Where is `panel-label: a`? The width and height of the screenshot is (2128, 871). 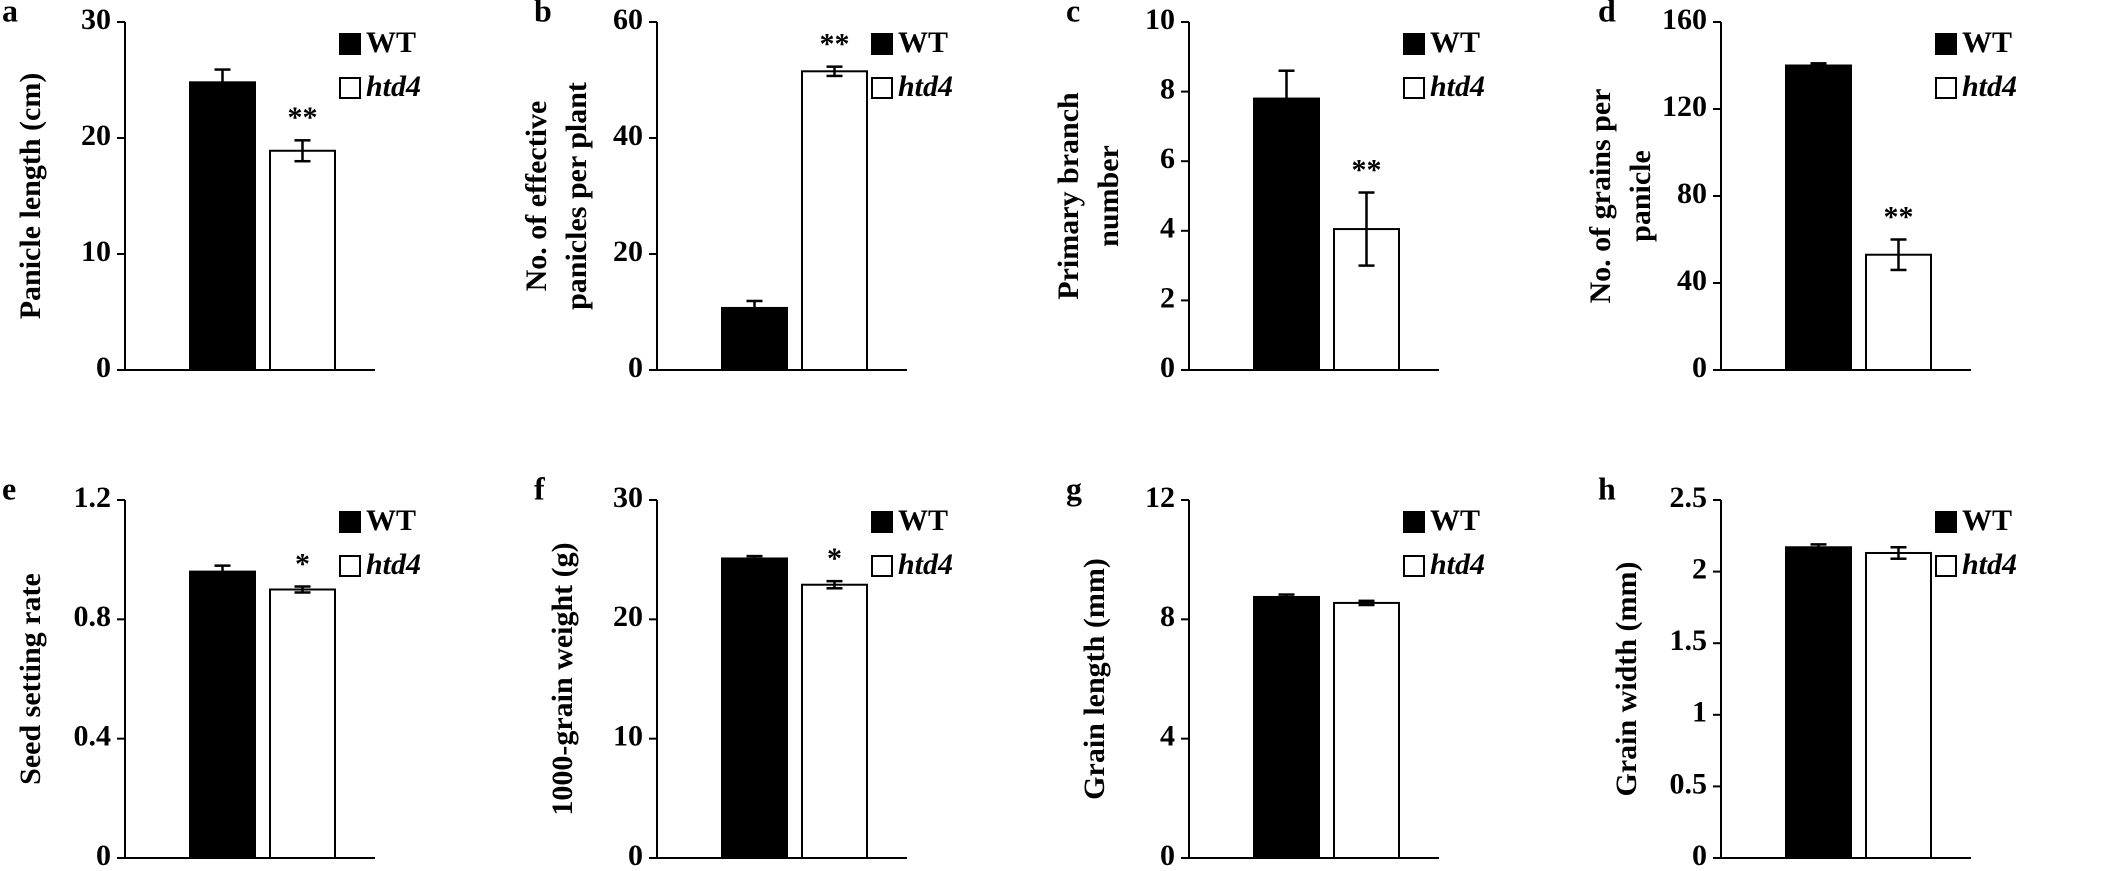
panel-label: a is located at coordinates (10, 14).